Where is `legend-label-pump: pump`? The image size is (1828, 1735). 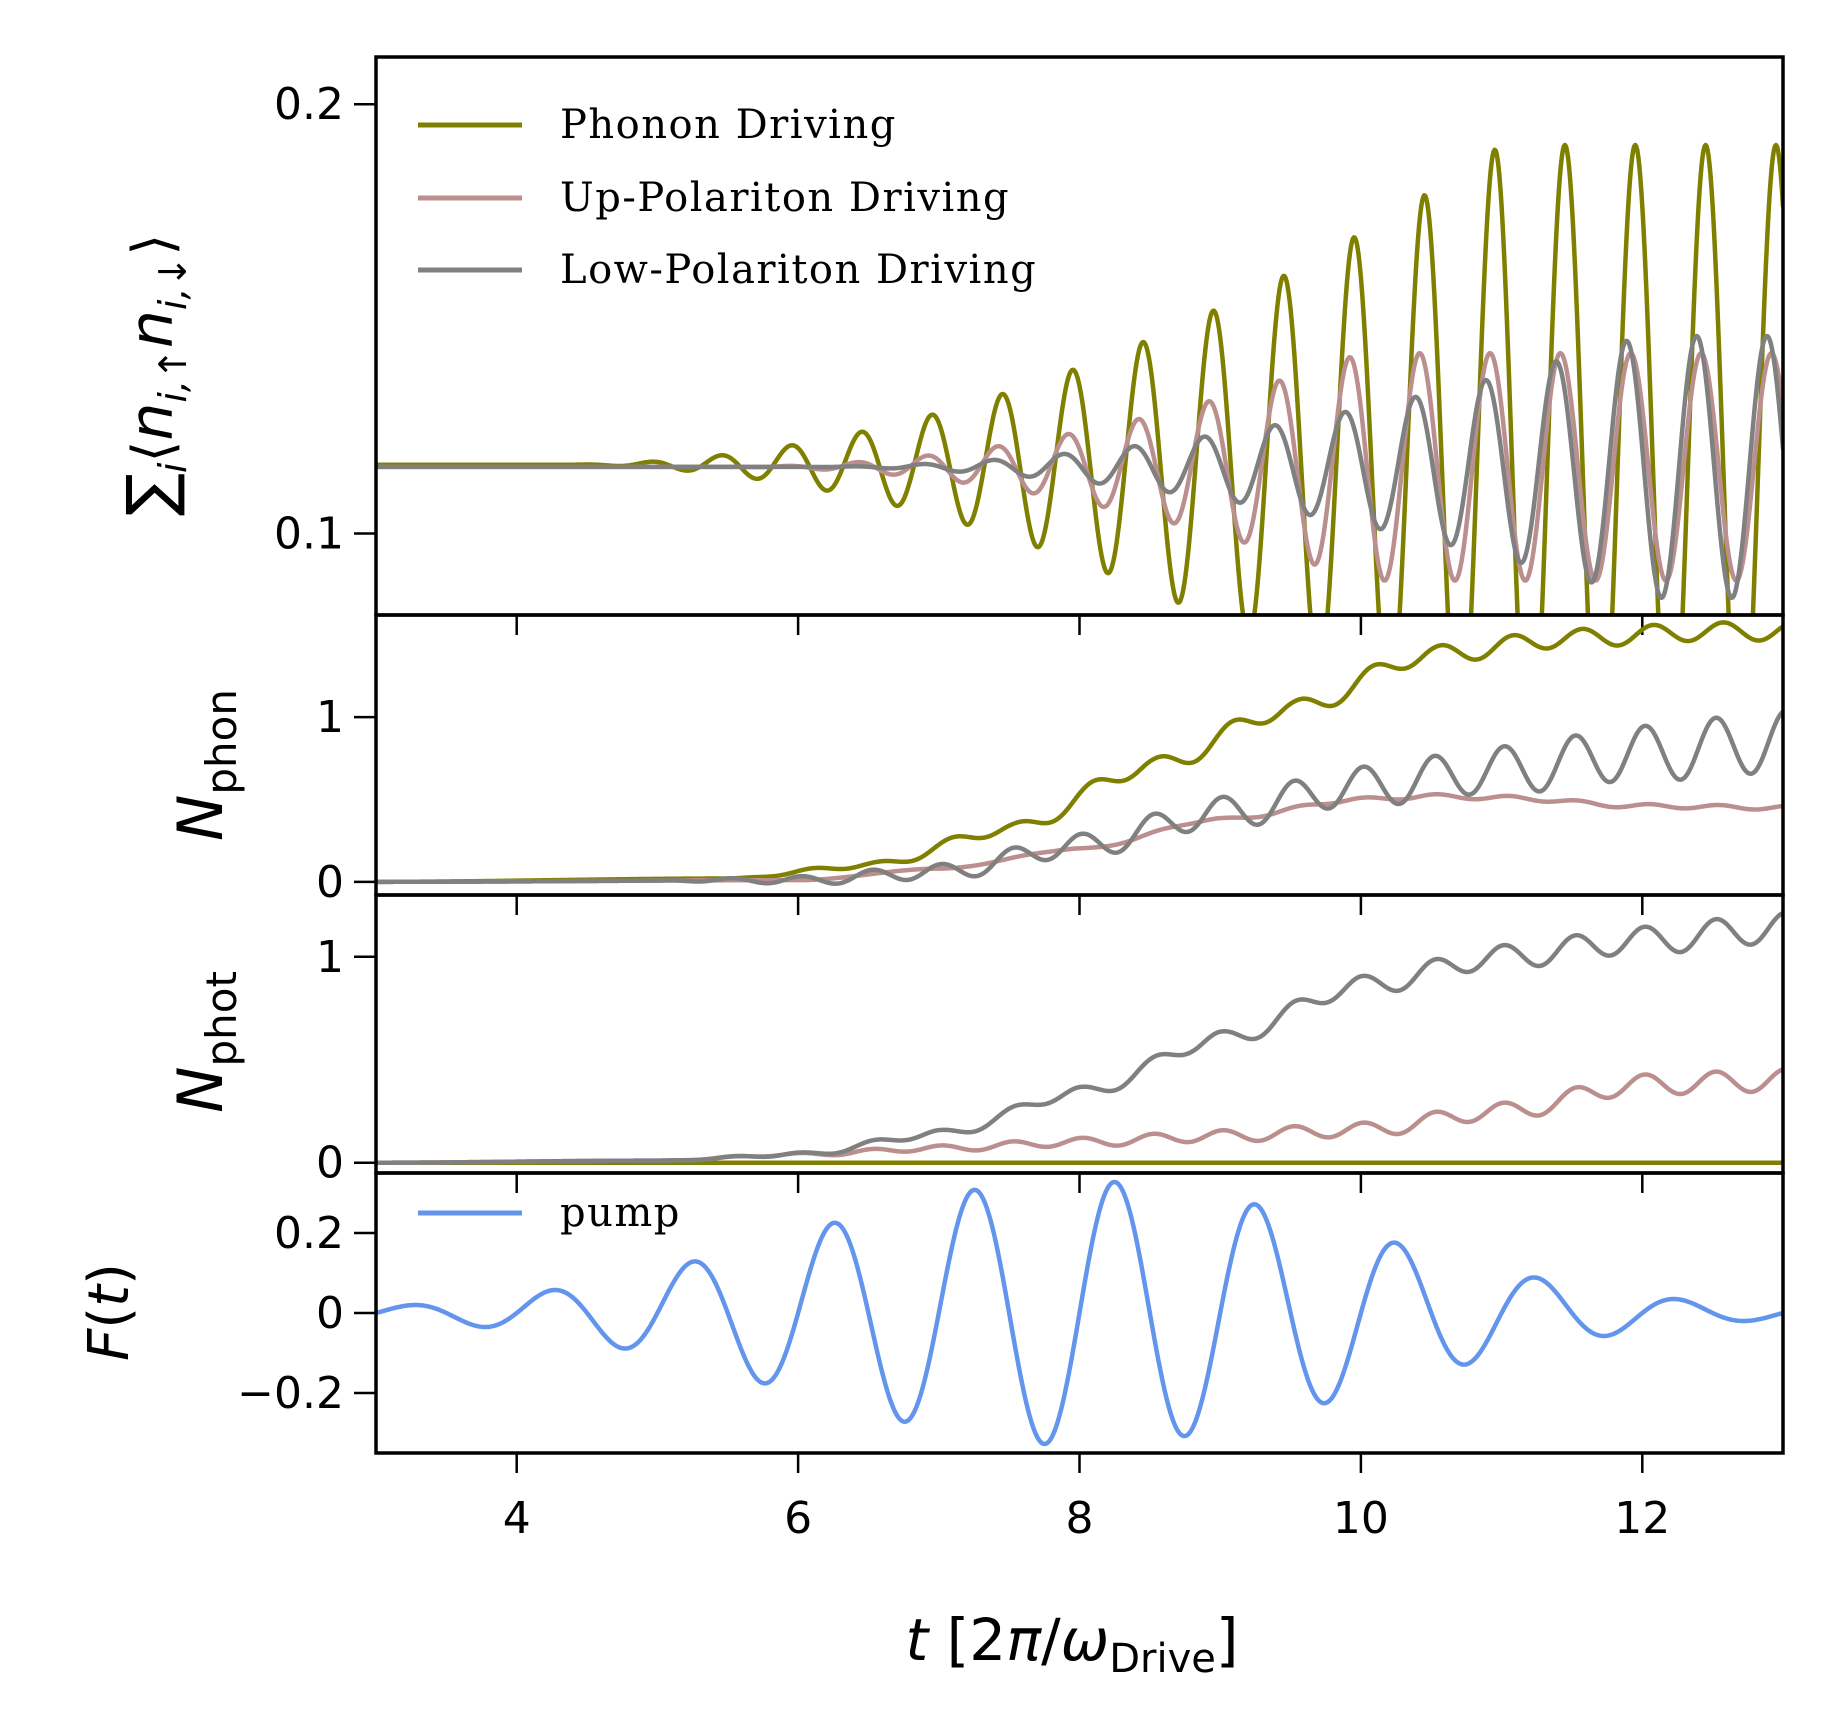
legend-label-pump: pump is located at coordinates (620, 1213).